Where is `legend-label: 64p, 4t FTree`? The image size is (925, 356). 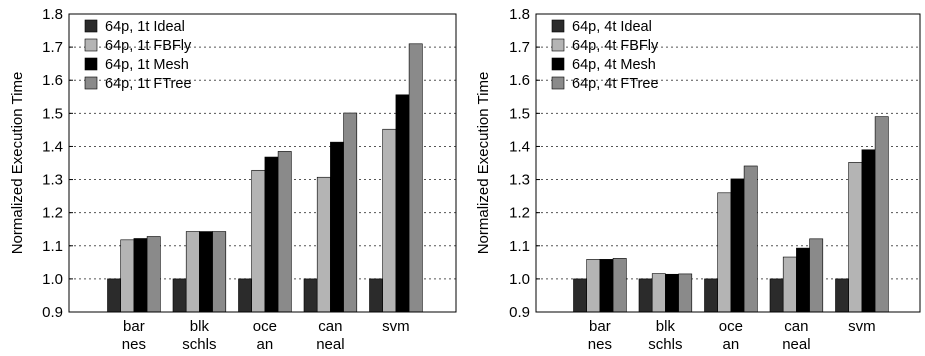 legend-label: 64p, 4t FTree is located at coordinates (615, 84).